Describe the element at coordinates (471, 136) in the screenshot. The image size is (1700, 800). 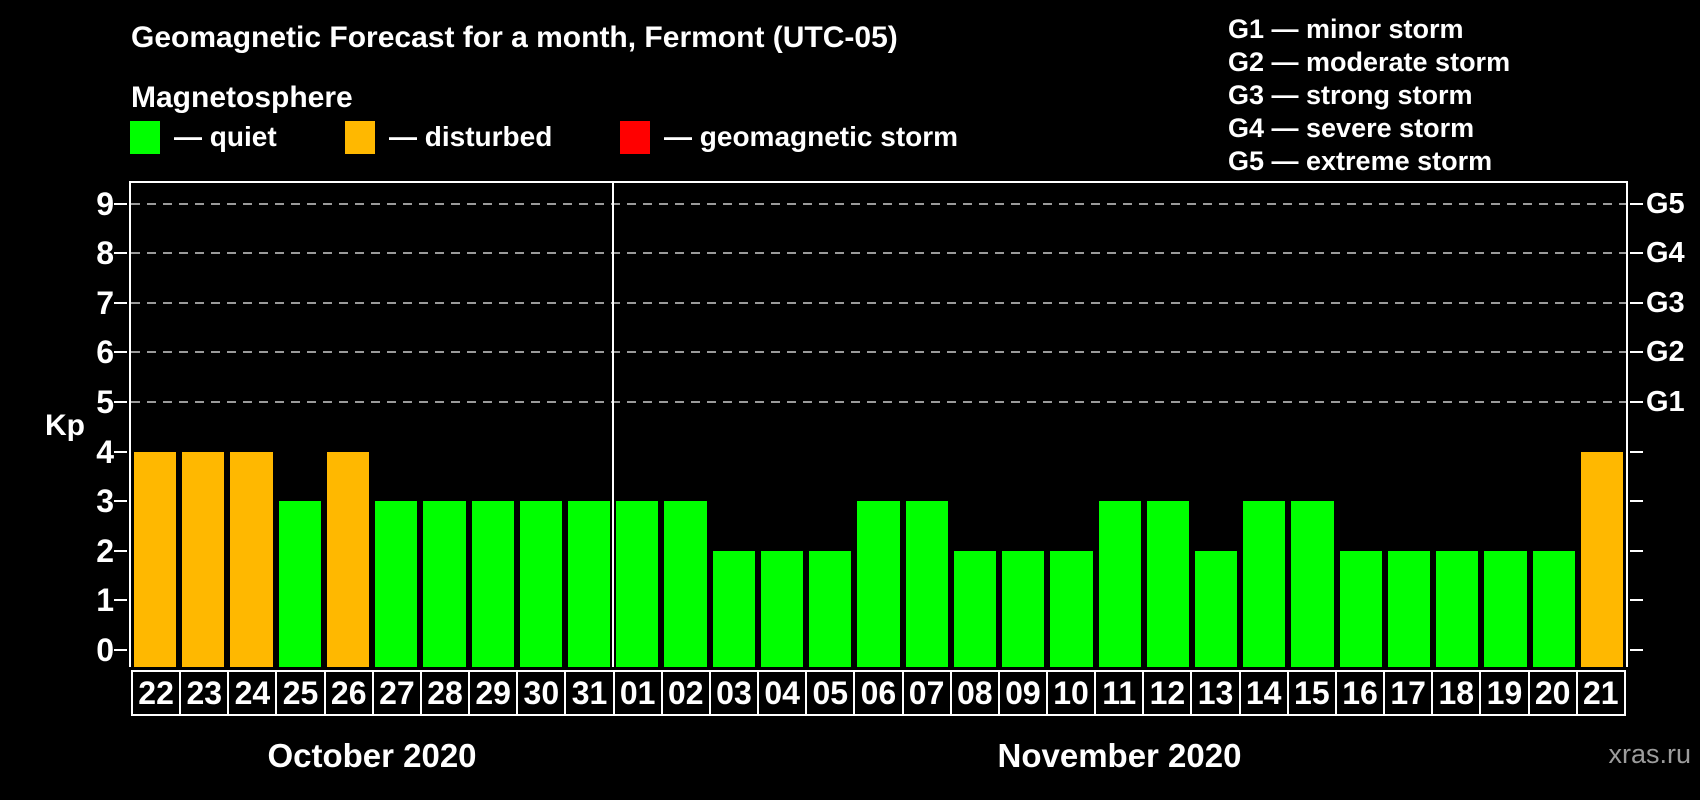
I see `legend-label: — disturbed` at that location.